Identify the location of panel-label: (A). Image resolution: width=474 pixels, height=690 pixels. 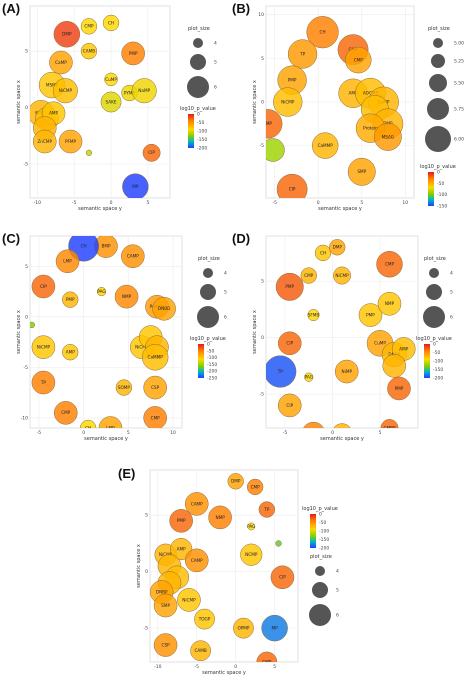
(11, 8).